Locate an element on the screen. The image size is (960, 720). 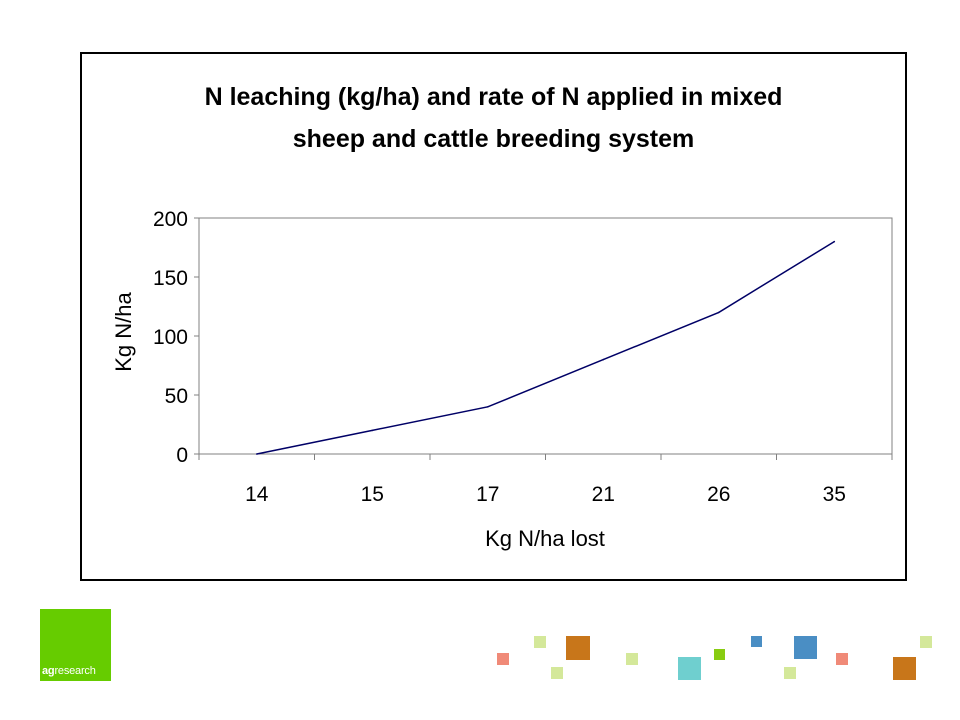
y-axis-label: Kg N/ha is located at coordinates (123, 331).